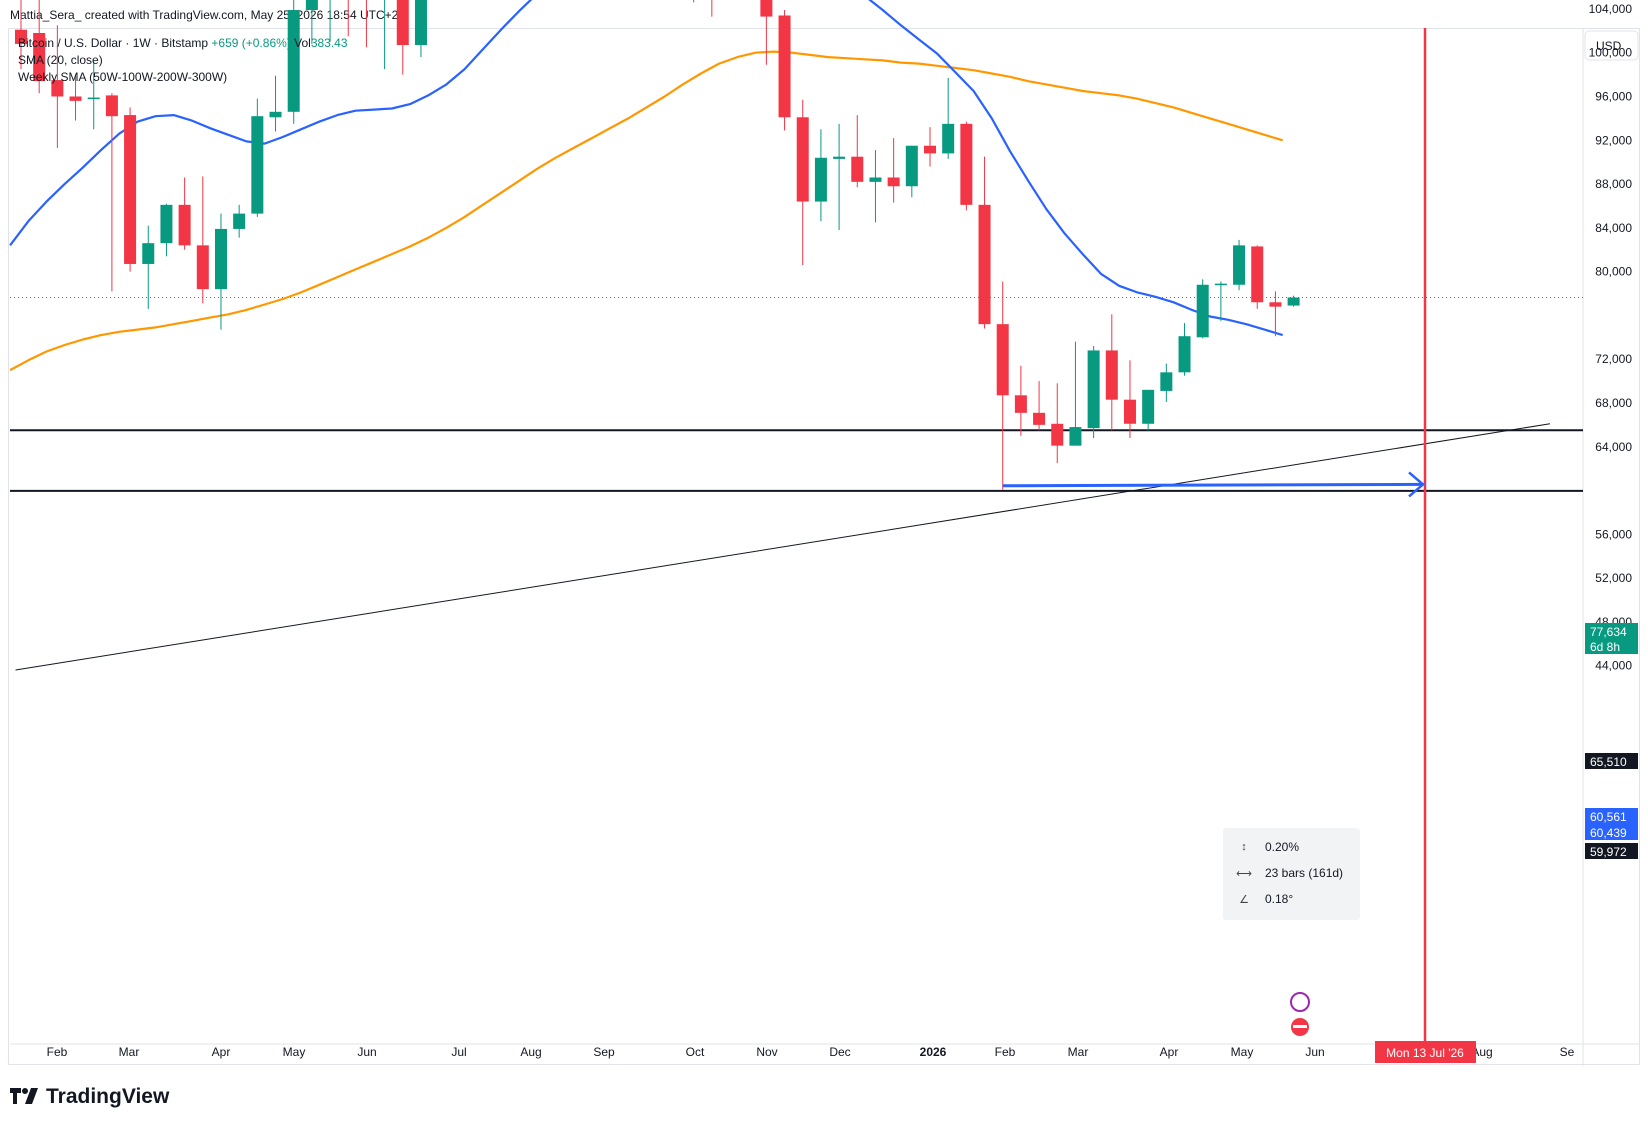  I want to click on measure-arrow-head, so click(1416, 484).